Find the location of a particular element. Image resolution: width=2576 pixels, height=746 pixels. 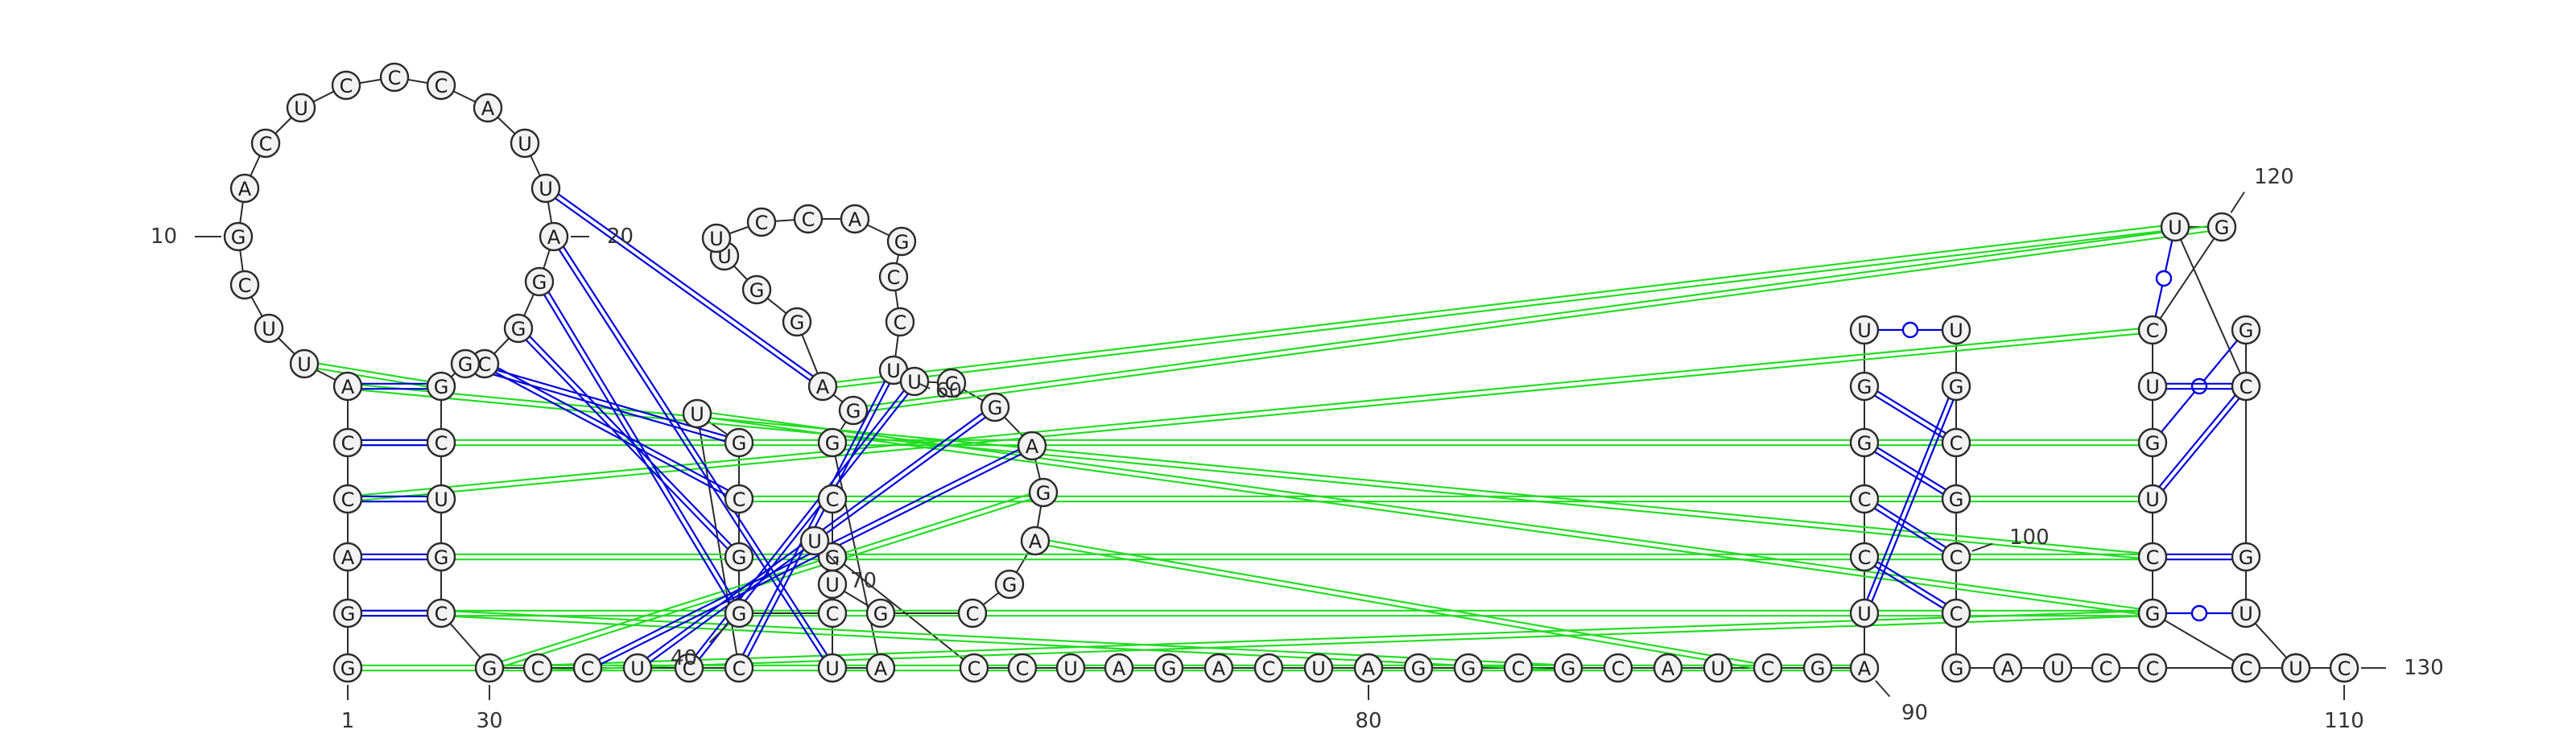

nucleotide-22: G is located at coordinates (518, 328).